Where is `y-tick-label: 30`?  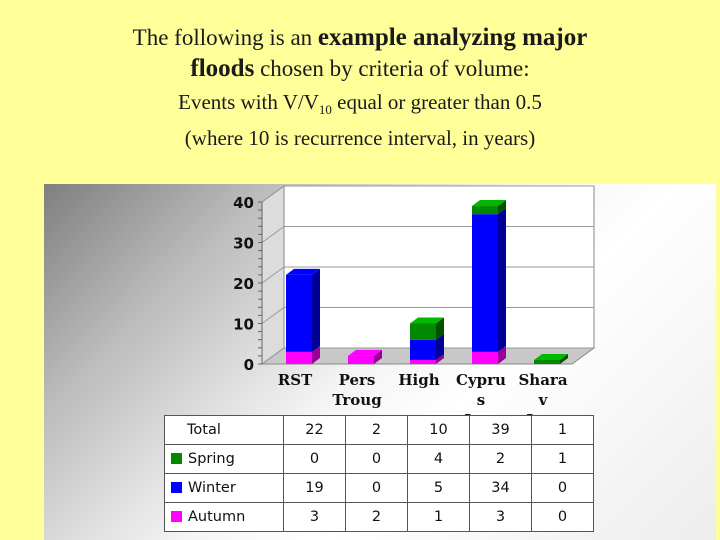 y-tick-label: 30 is located at coordinates (243, 244).